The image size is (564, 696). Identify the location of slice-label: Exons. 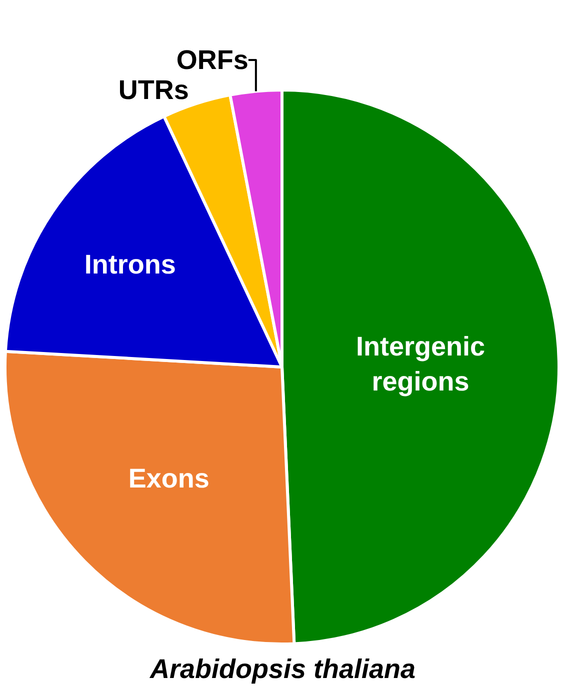
(169, 479).